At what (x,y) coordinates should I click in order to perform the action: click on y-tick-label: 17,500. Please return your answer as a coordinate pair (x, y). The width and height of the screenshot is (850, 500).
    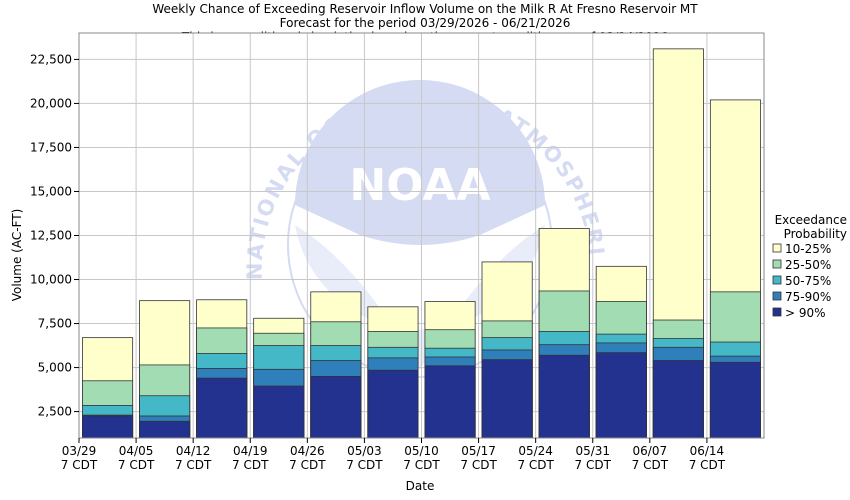
    Looking at the image, I should click on (51, 147).